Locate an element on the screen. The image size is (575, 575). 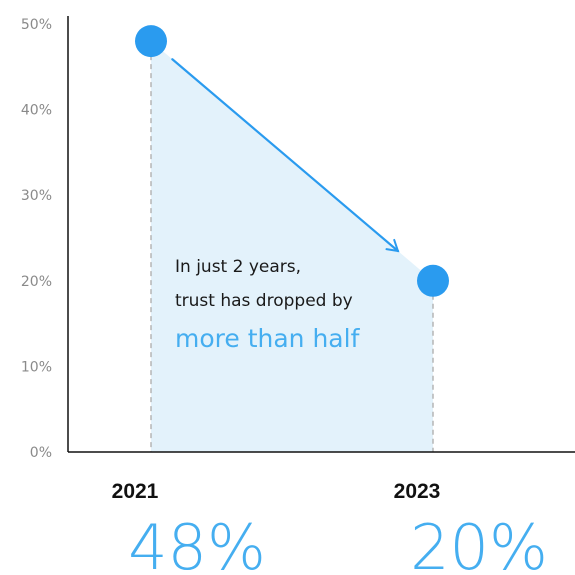
trend-arrow is located at coordinates (285, 155).